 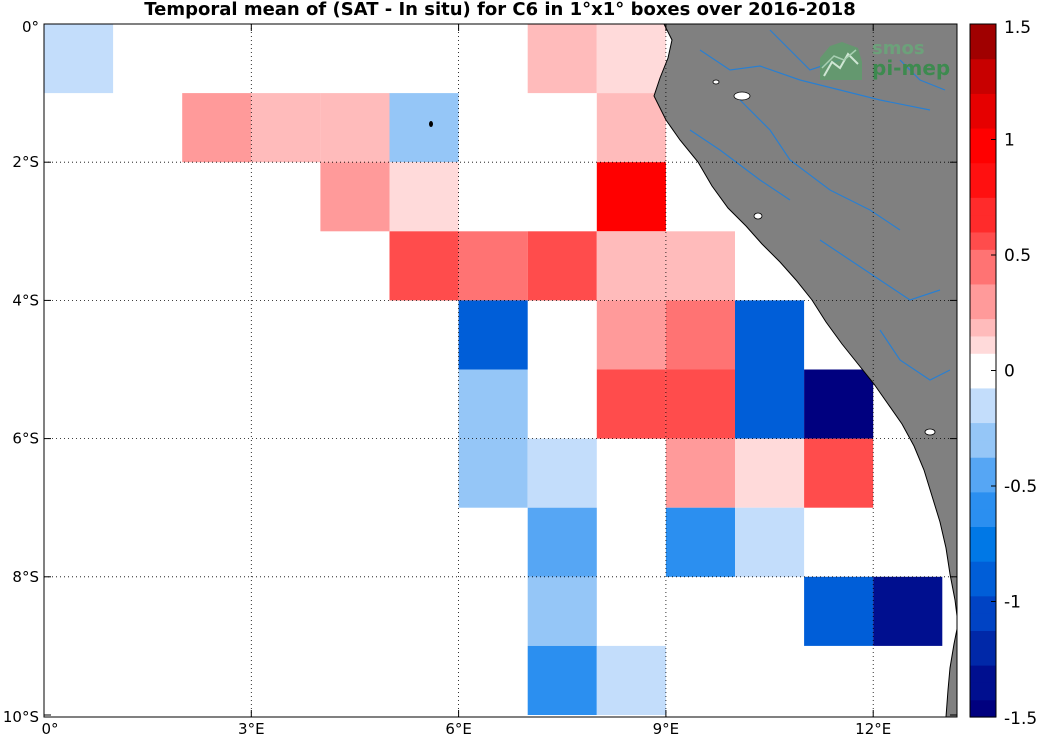 What do you see at coordinates (1017, 28) in the screenshot?
I see `colorbar-tick-label: 1.5` at bounding box center [1017, 28].